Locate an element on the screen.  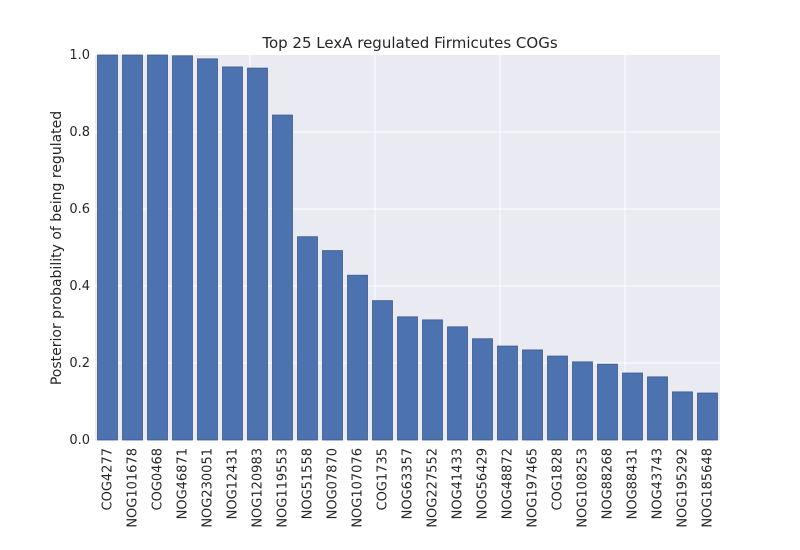
bar-cog0468 is located at coordinates (157, 247).